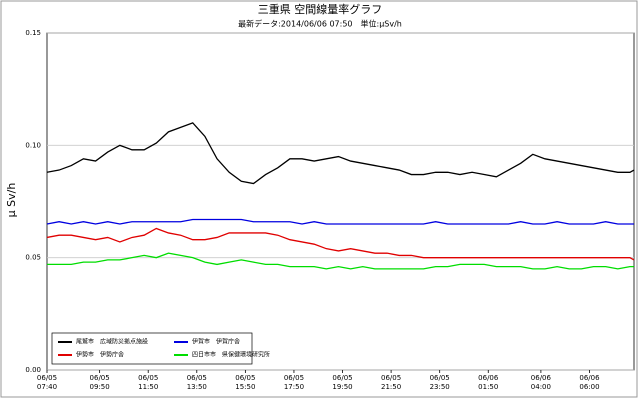 The width and height of the screenshot is (640, 400). What do you see at coordinates (197, 382) in the screenshot?
I see `x-tick-label: 06/05 13:50` at bounding box center [197, 382].